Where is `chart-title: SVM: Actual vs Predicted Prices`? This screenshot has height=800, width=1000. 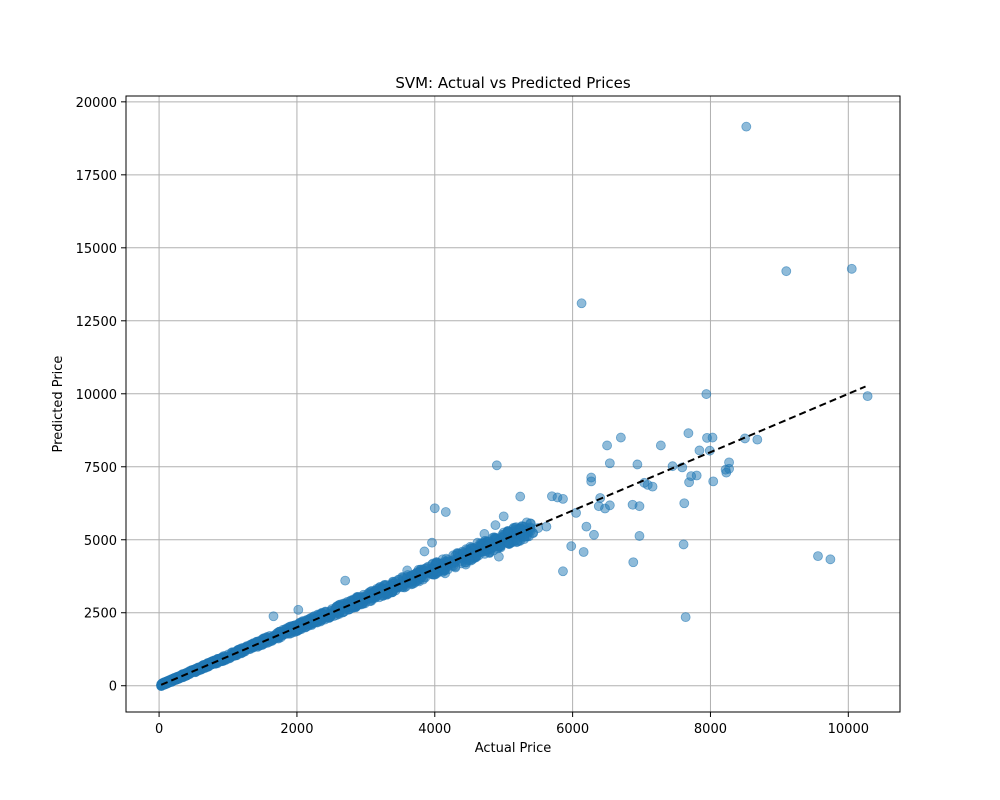 chart-title: SVM: Actual vs Predicted Prices is located at coordinates (513, 83).